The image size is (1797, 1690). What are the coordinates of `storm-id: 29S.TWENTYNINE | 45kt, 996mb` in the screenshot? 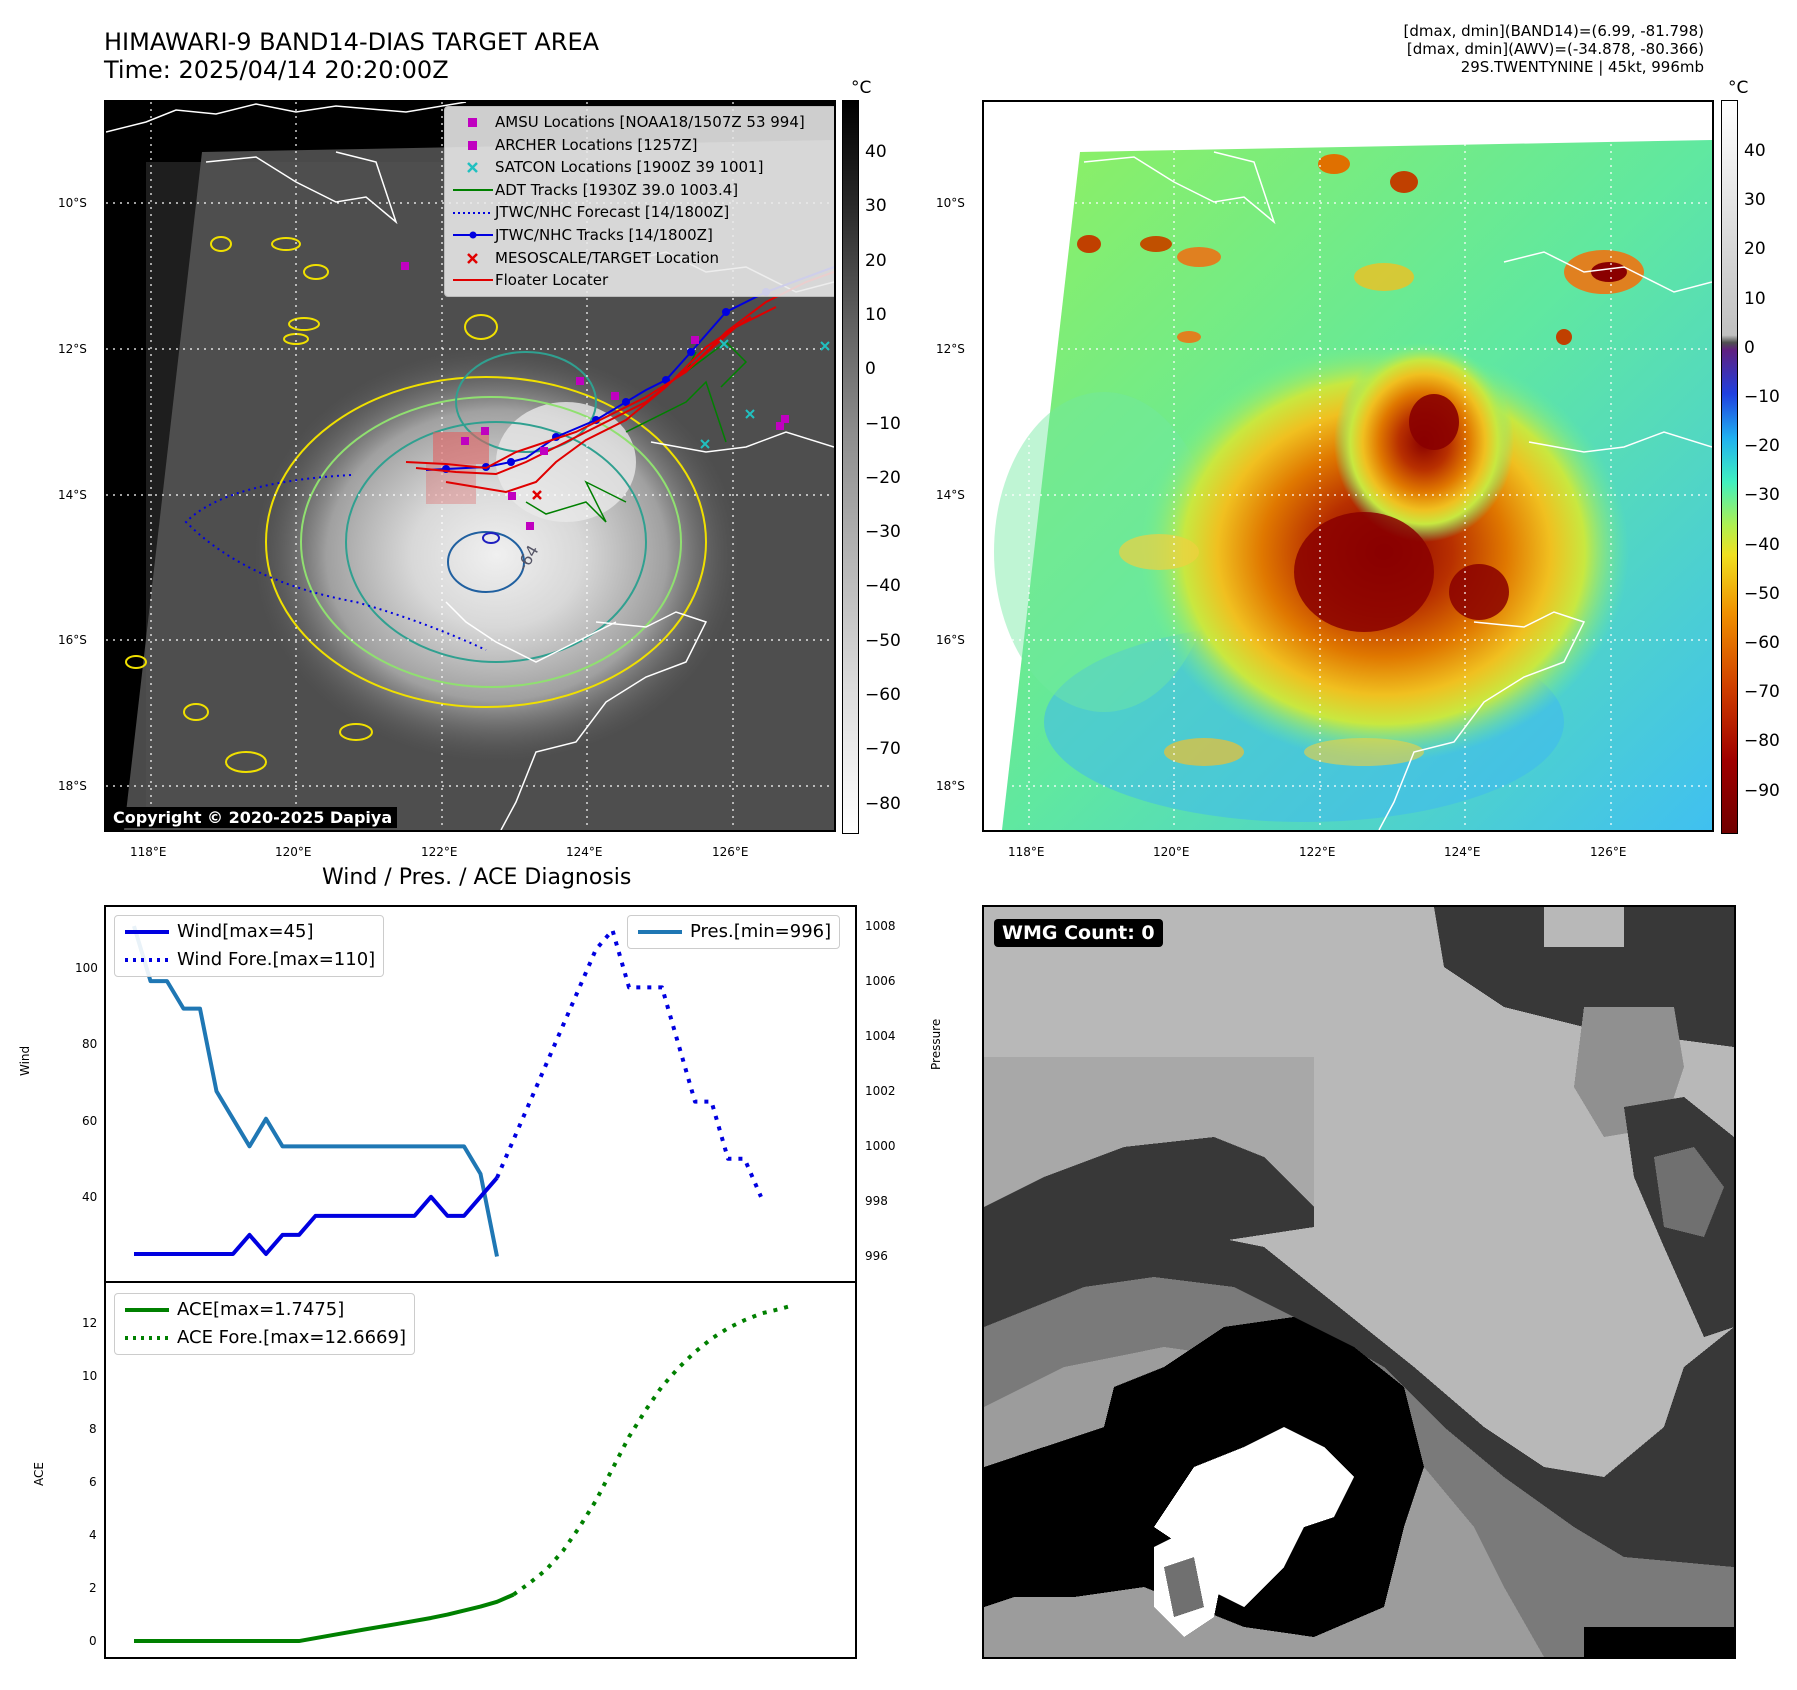 It's located at (1582, 67).